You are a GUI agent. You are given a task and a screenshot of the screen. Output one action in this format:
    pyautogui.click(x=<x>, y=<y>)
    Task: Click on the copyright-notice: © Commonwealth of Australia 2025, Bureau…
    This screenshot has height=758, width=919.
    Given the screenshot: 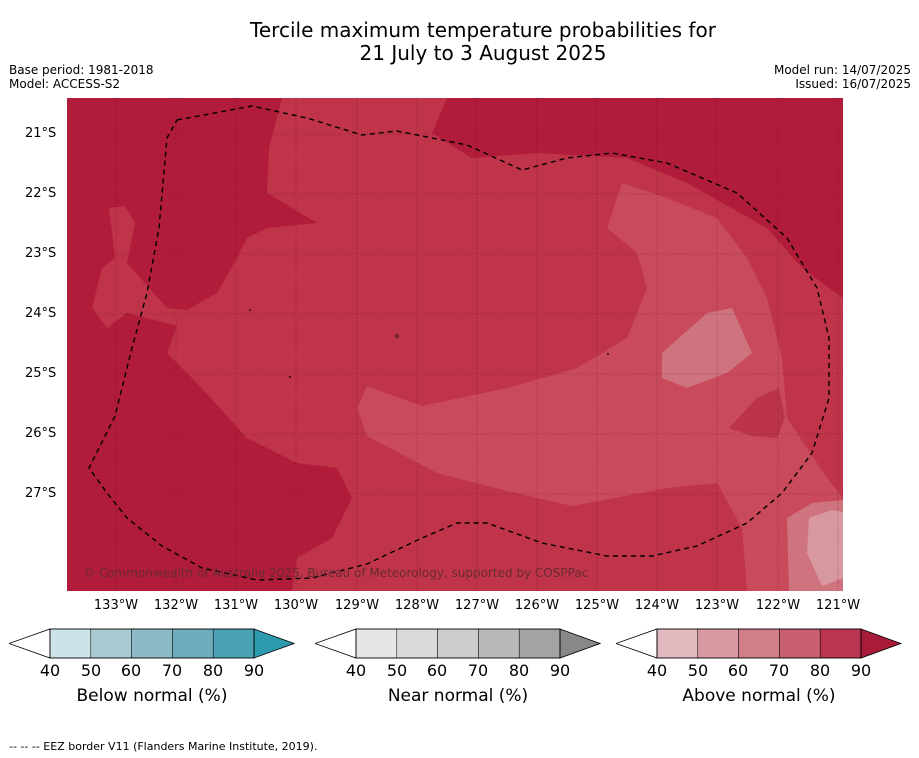 What is the action you would take?
    pyautogui.click(x=336, y=573)
    